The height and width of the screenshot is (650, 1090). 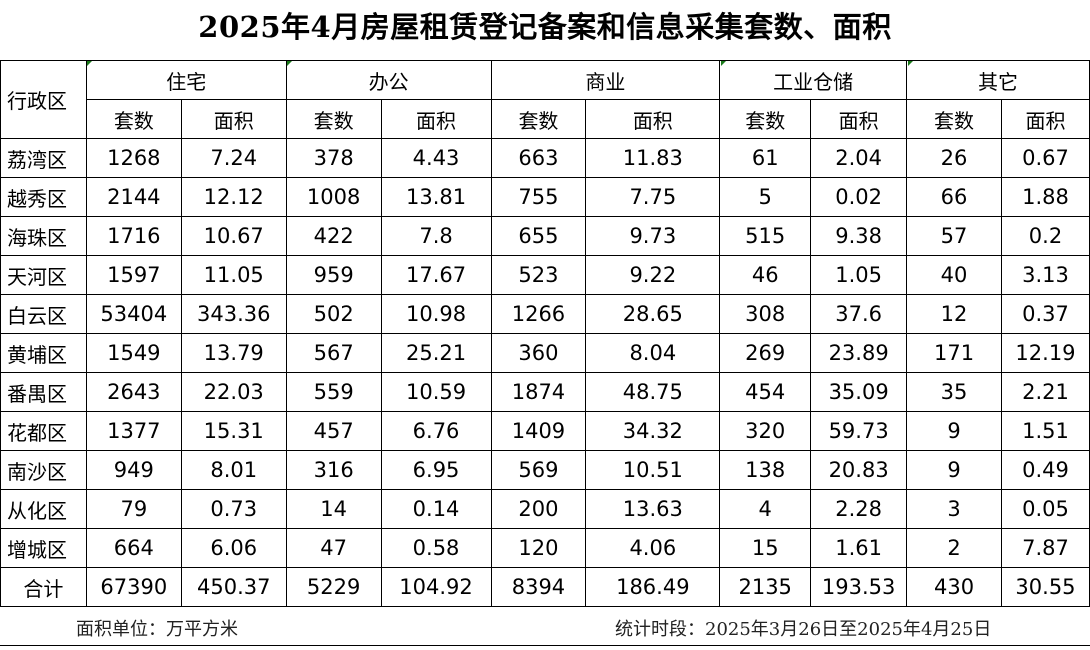 What do you see at coordinates (859, 431) in the screenshot?
I see `area-cell: 59.73` at bounding box center [859, 431].